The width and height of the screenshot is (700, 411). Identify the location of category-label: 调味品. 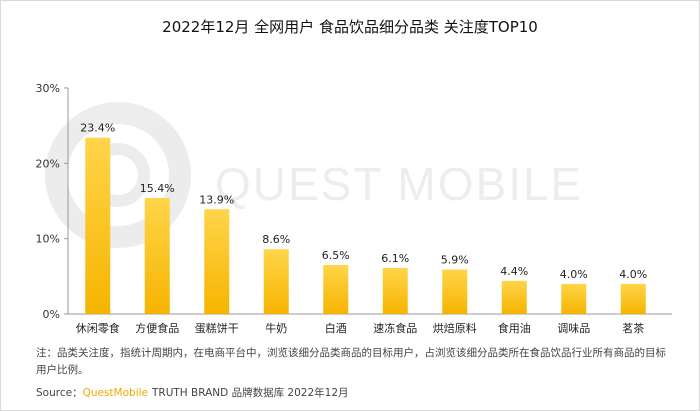
(573, 328).